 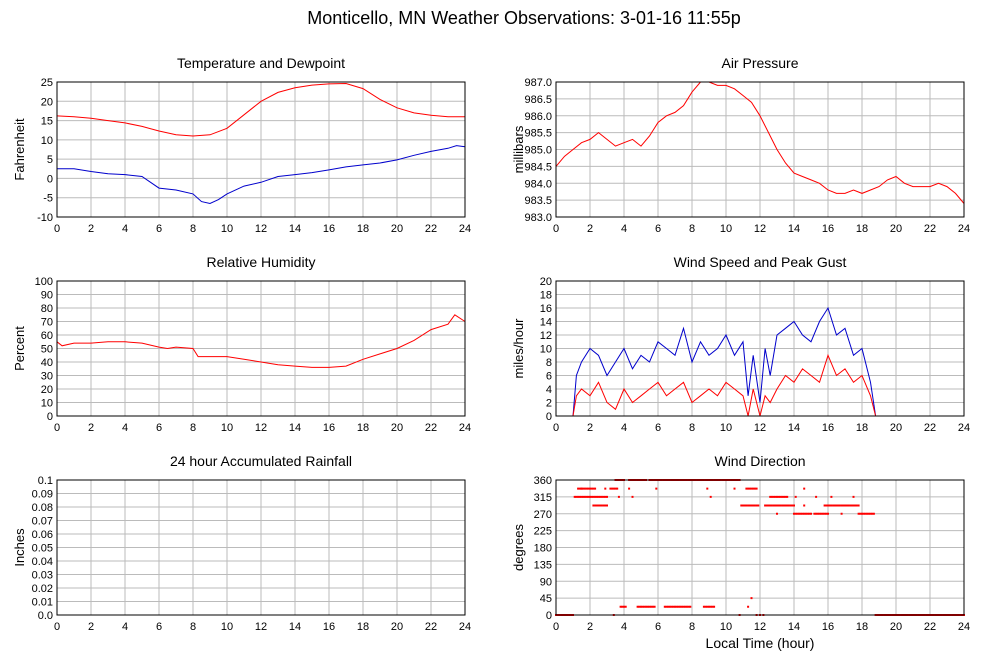 I want to click on x-tick-label: 4, so click(x=624, y=229).